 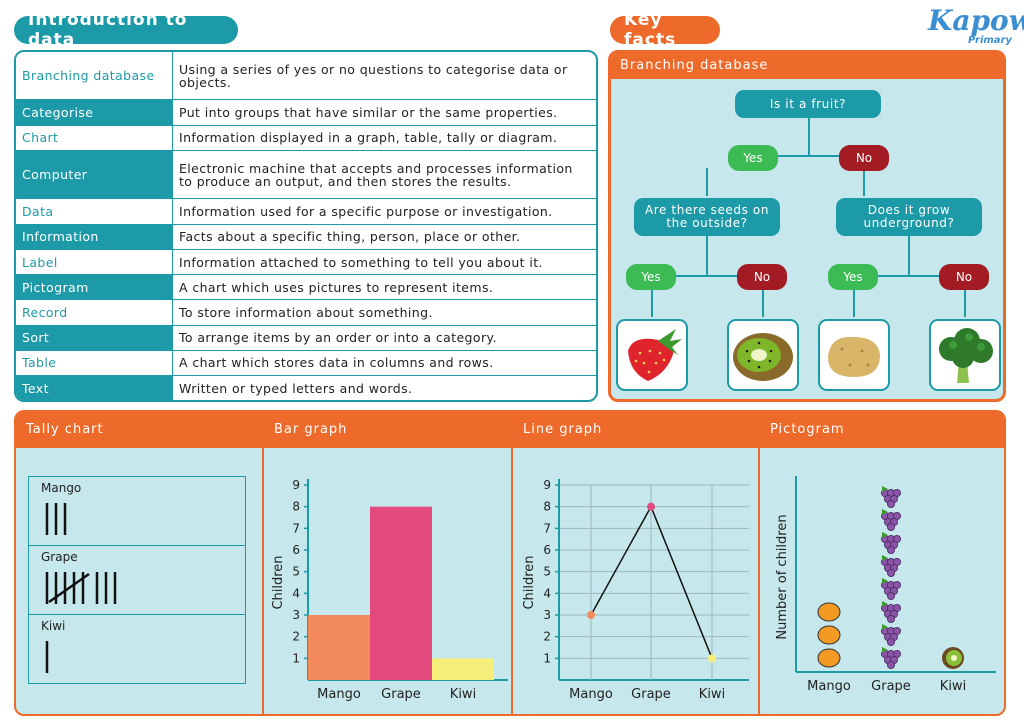 I want to click on glossary-term: Computer, so click(x=94, y=175).